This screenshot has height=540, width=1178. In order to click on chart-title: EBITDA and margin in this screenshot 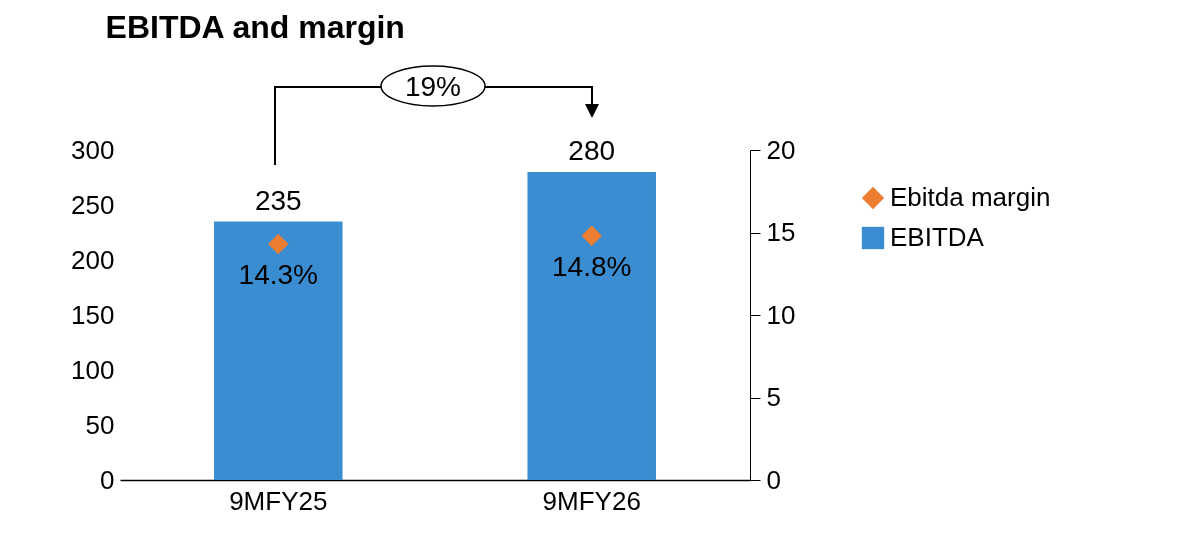, I will do `click(255, 27)`.